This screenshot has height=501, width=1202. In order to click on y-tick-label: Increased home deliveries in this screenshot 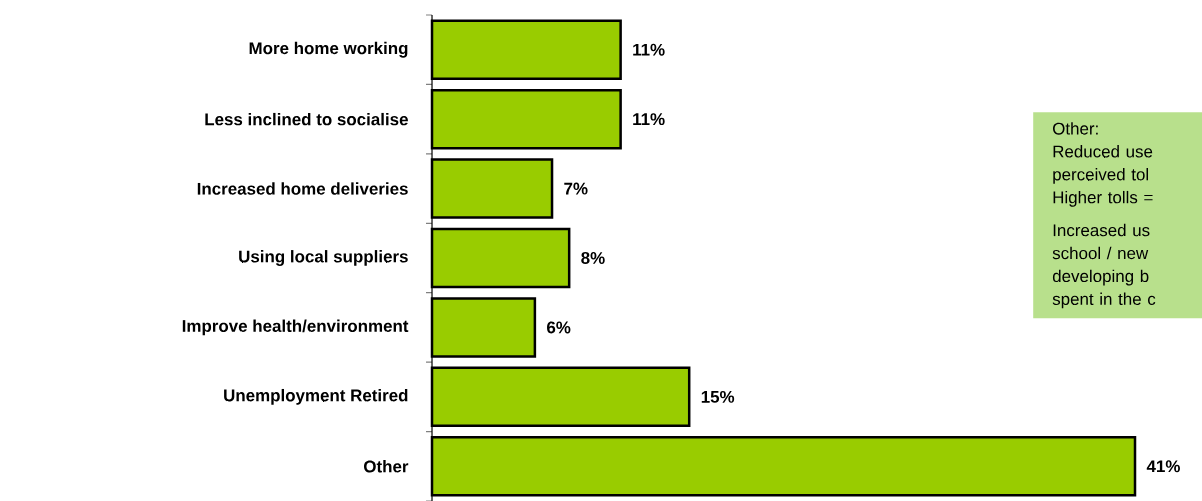, I will do `click(302, 188)`.